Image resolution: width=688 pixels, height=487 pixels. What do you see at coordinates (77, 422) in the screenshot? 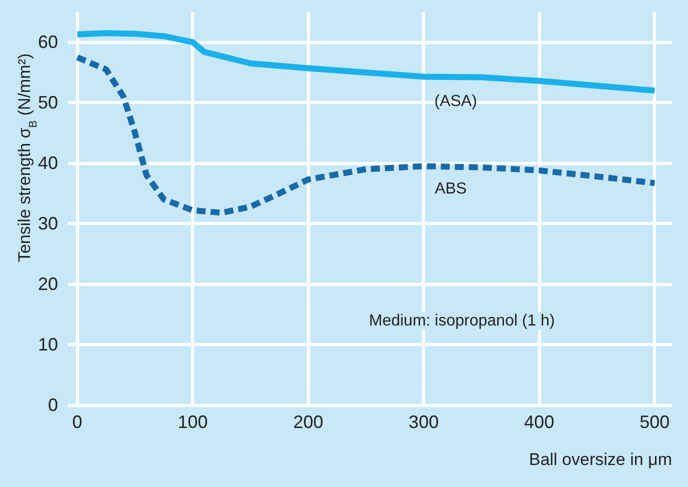
I see `x-tick-label: 0` at bounding box center [77, 422].